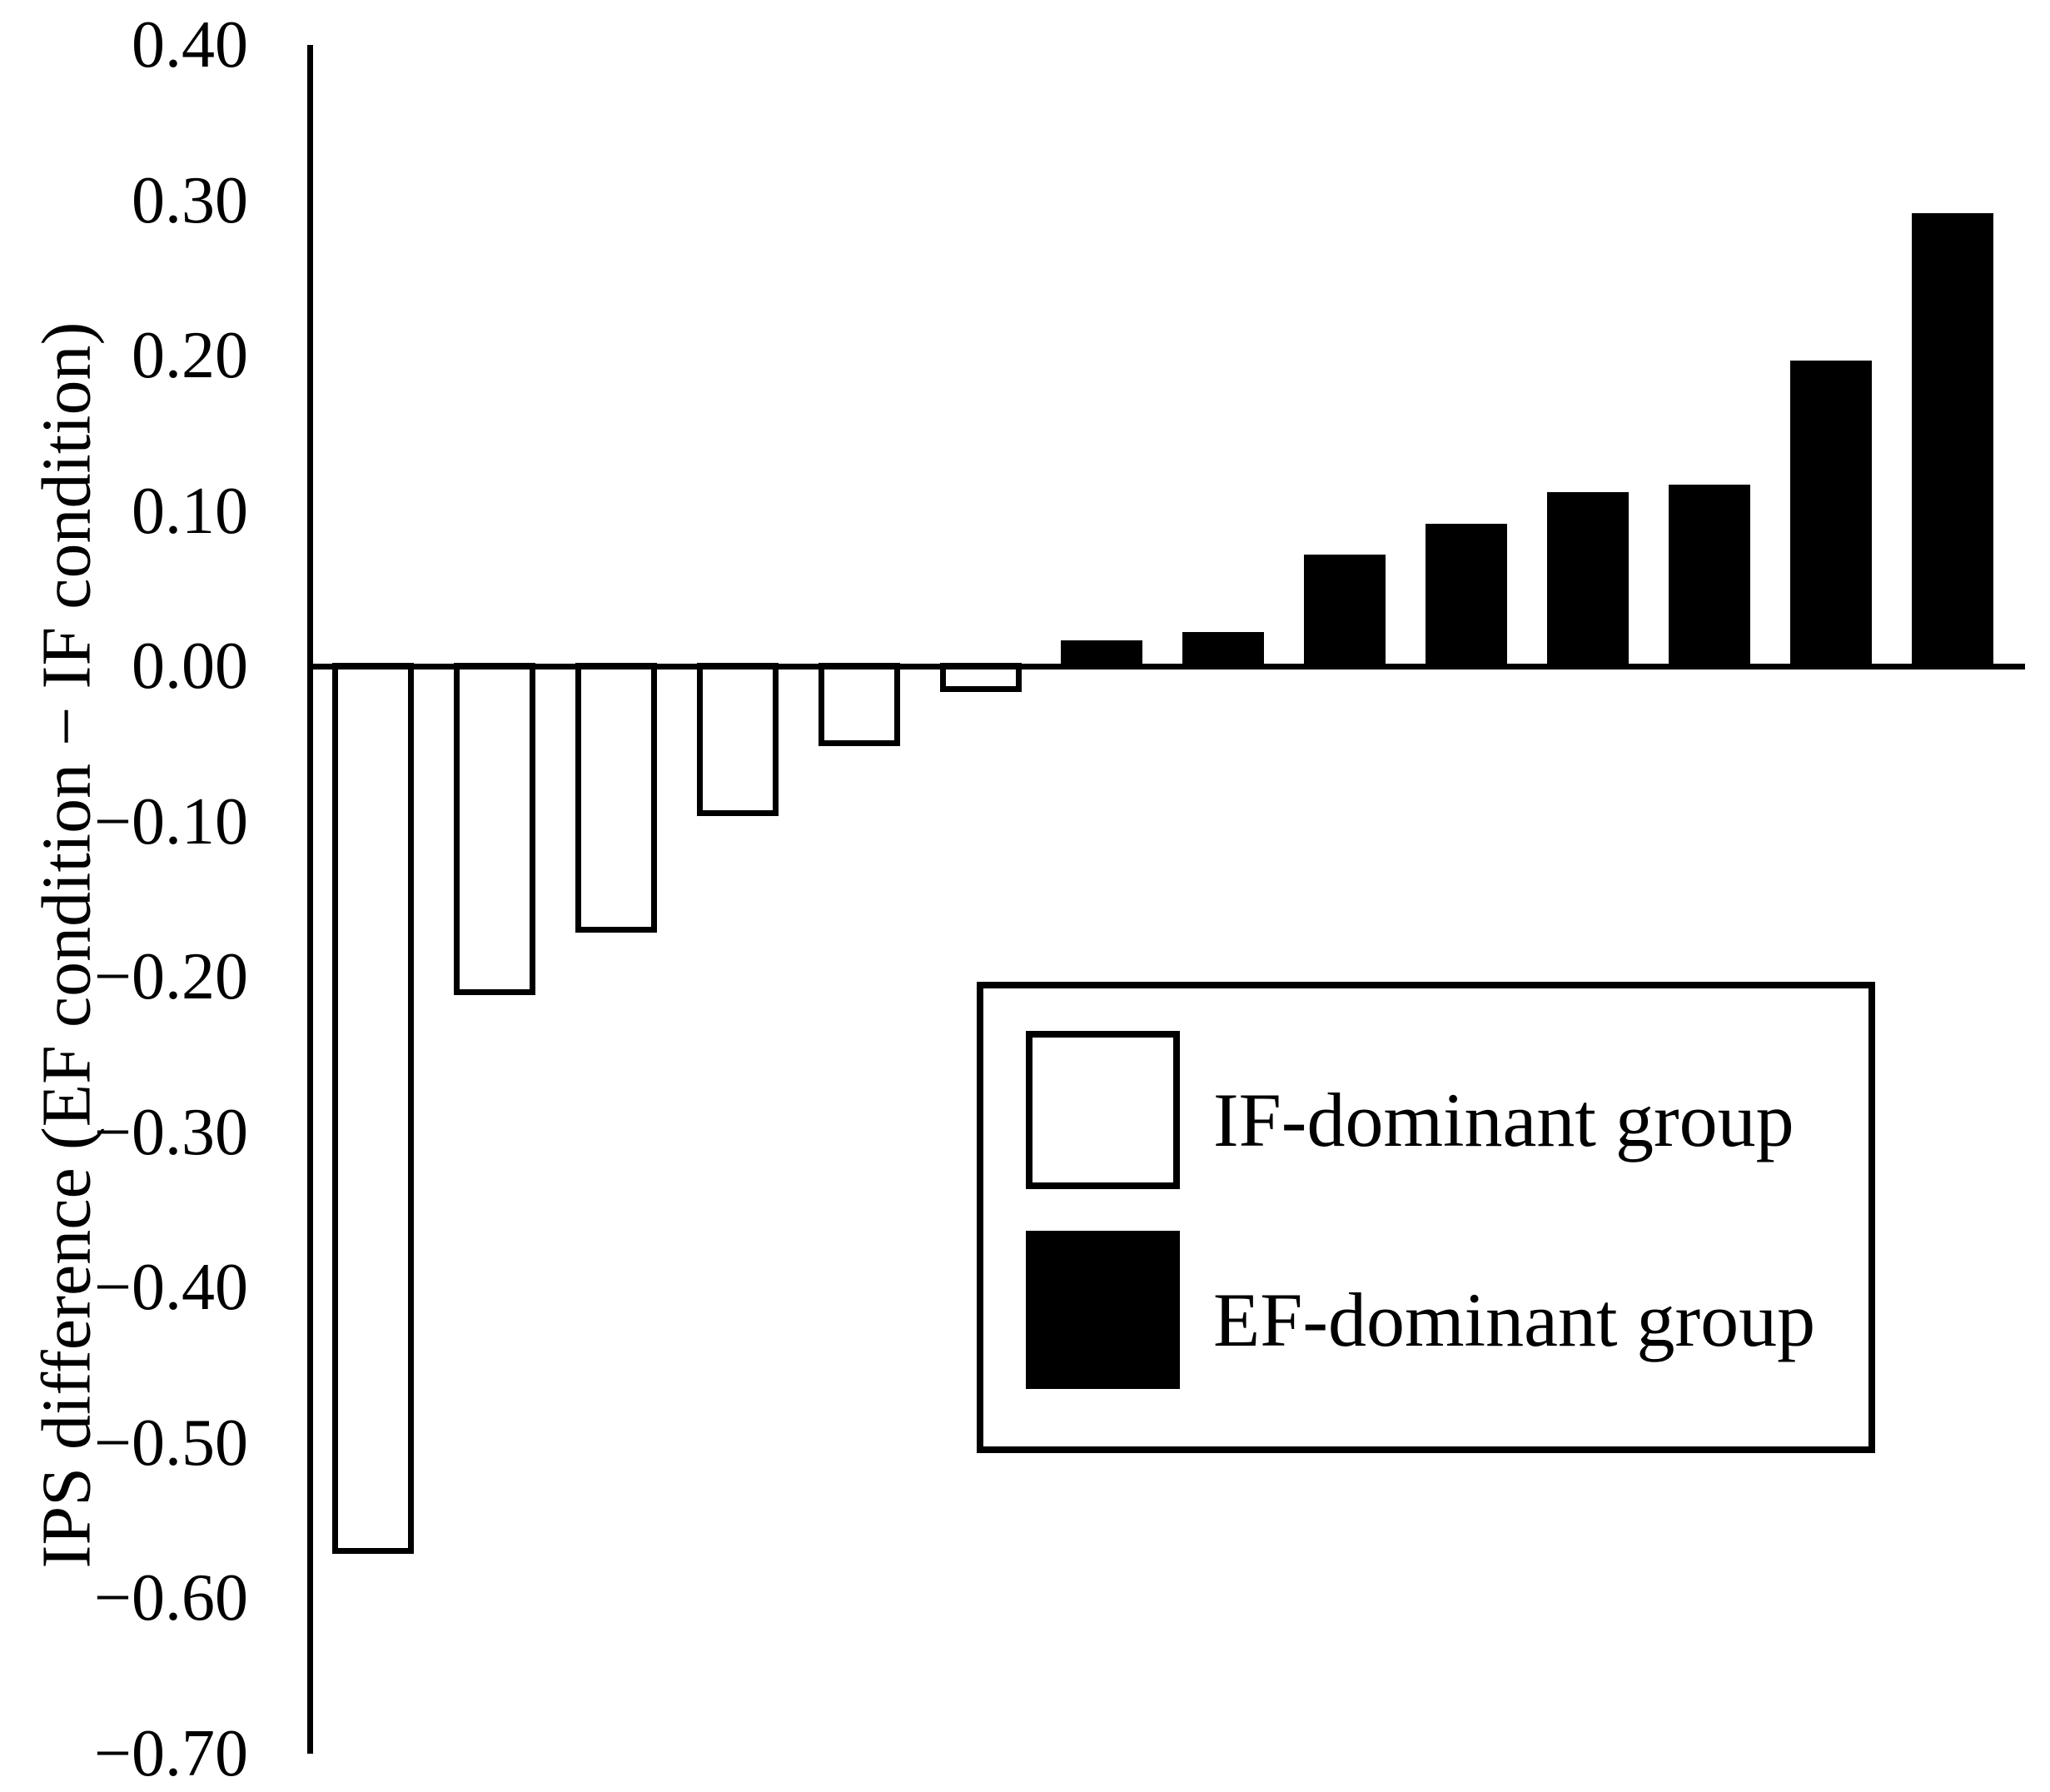 This screenshot has width=2050, height=1792. I want to click on y-tick-label: 0.30, so click(190, 200).